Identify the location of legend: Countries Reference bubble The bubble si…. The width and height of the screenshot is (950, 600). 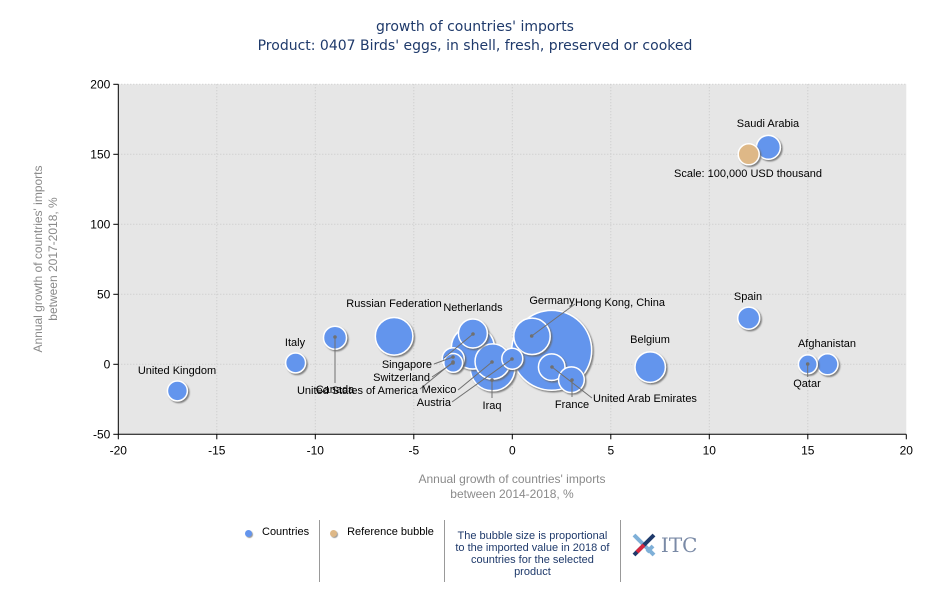
(471, 551).